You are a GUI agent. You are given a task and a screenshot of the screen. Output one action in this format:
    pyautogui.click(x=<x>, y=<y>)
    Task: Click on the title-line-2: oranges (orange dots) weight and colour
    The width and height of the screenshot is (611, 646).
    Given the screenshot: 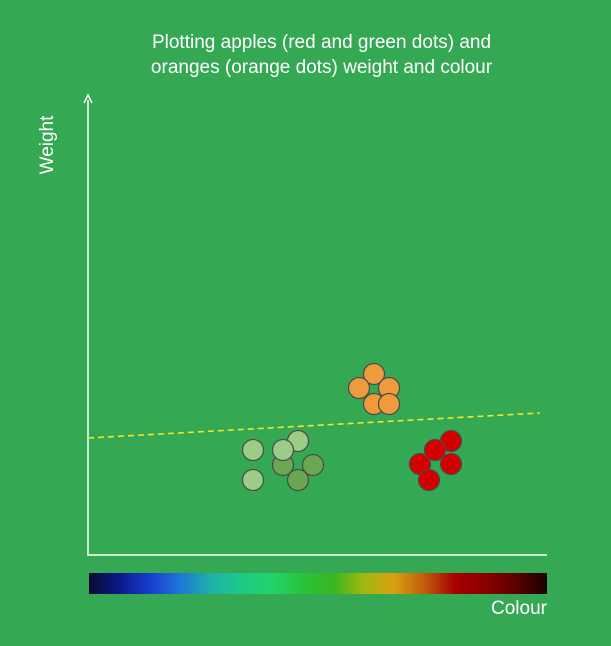 What is the action you would take?
    pyautogui.click(x=321, y=67)
    